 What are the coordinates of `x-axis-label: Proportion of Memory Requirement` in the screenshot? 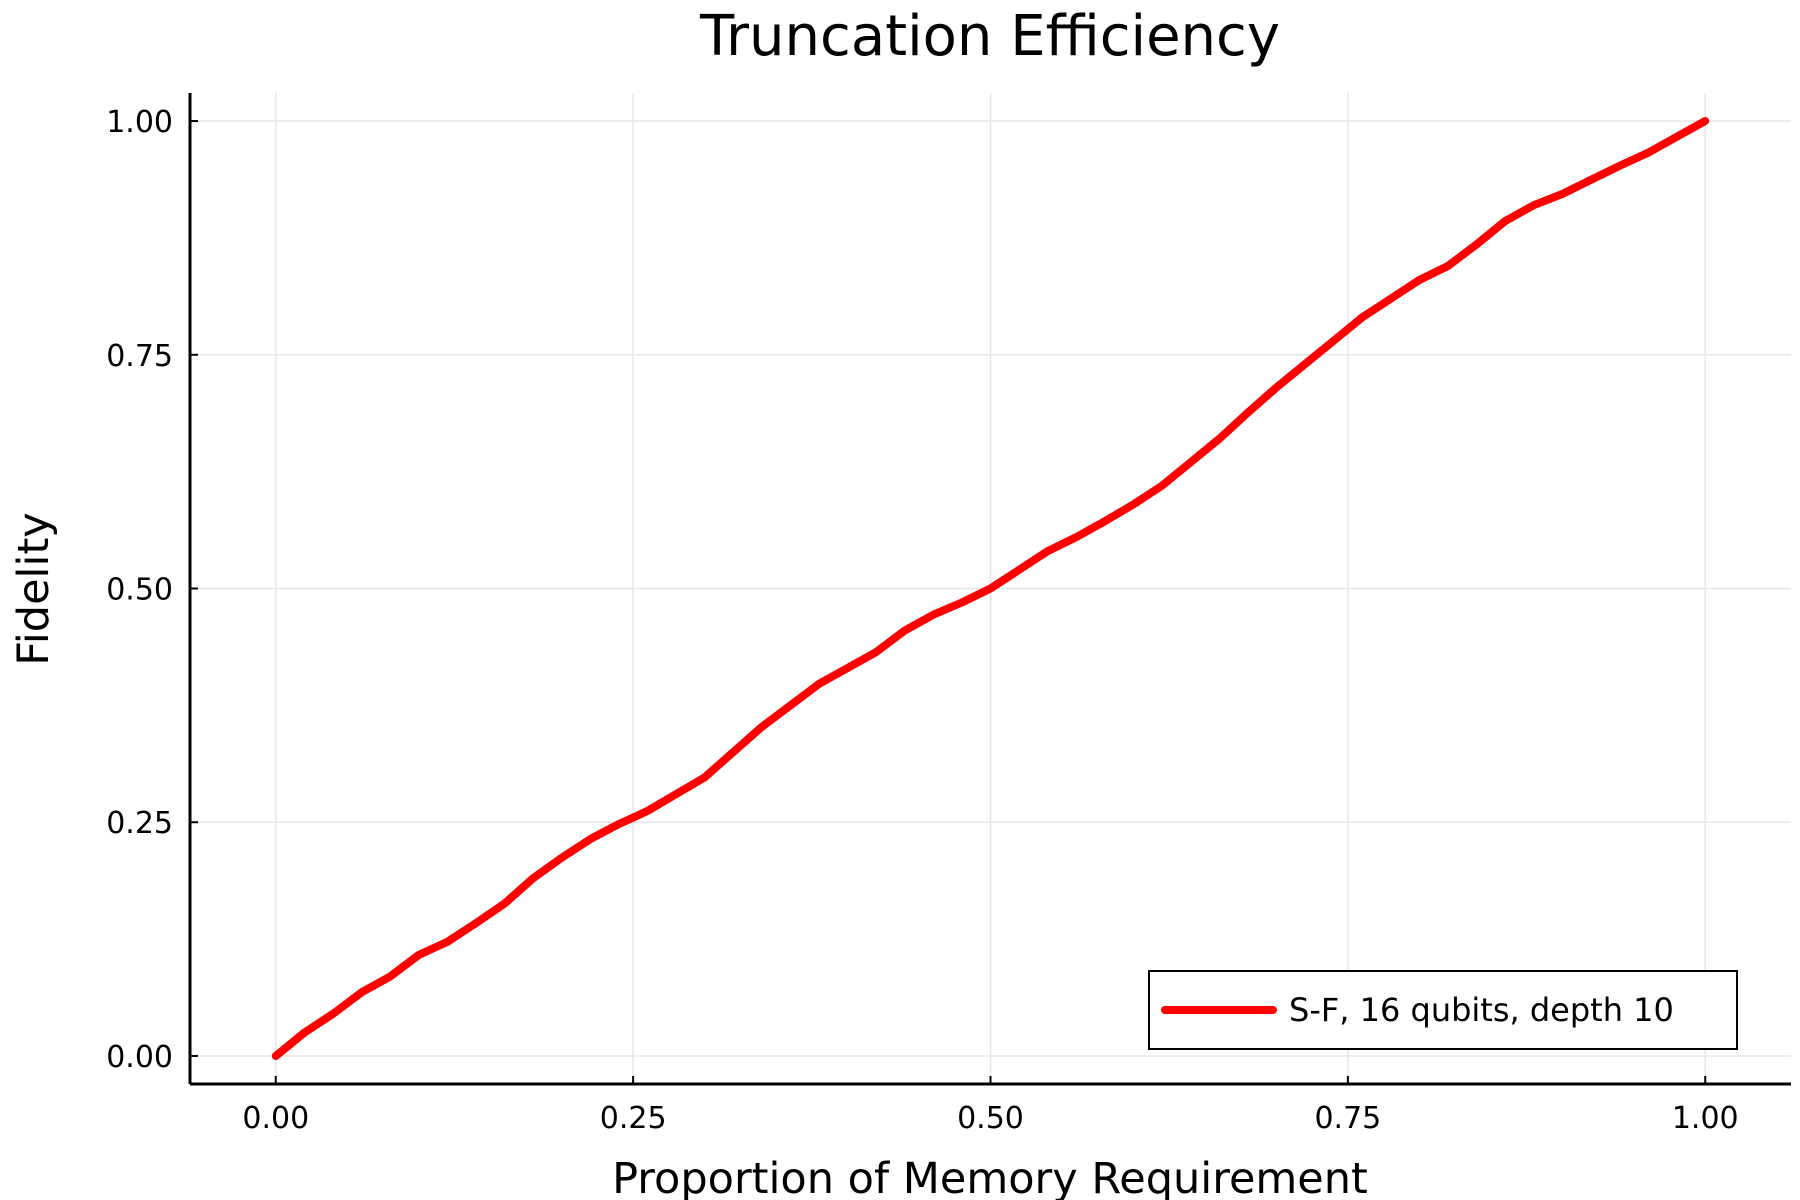 It's located at (990, 1177).